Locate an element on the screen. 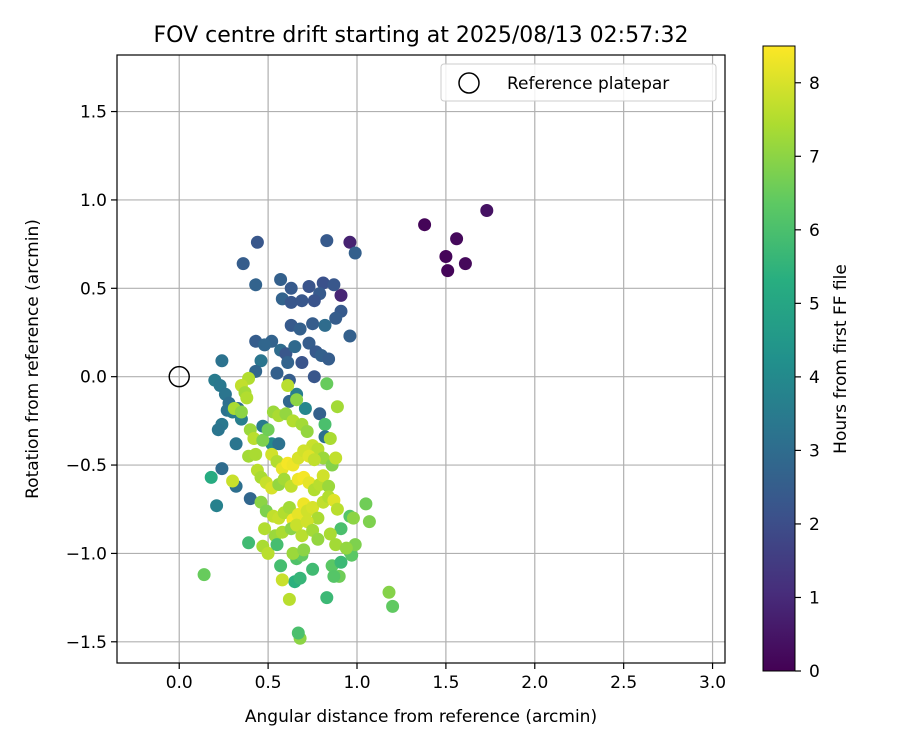 The width and height of the screenshot is (900, 754). x-tick-label: 2.5 is located at coordinates (623, 683).